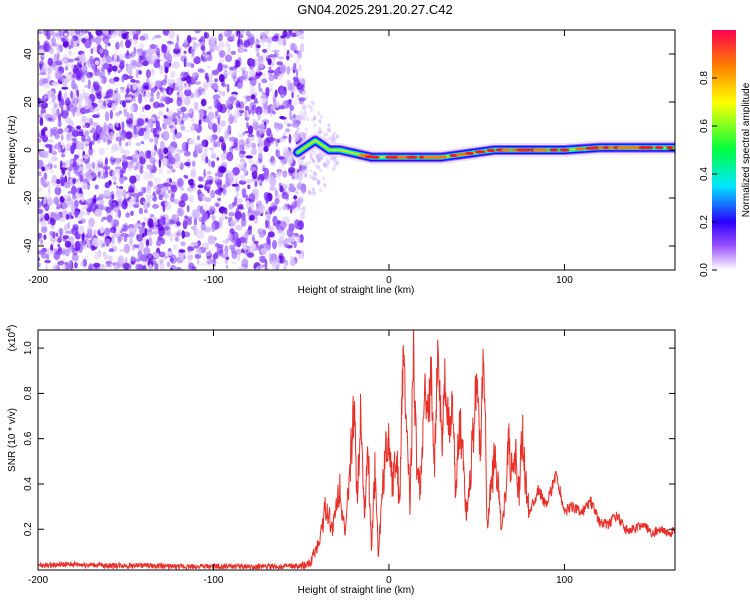 The height and width of the screenshot is (600, 750). Describe the element at coordinates (28, 197) in the screenshot. I see `y-tick-label: -20` at that location.